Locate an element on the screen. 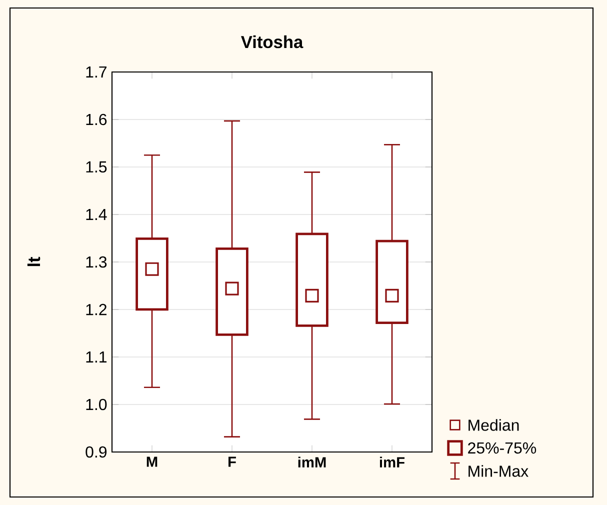  y-tick-label: 1.0 is located at coordinates (96, 404).